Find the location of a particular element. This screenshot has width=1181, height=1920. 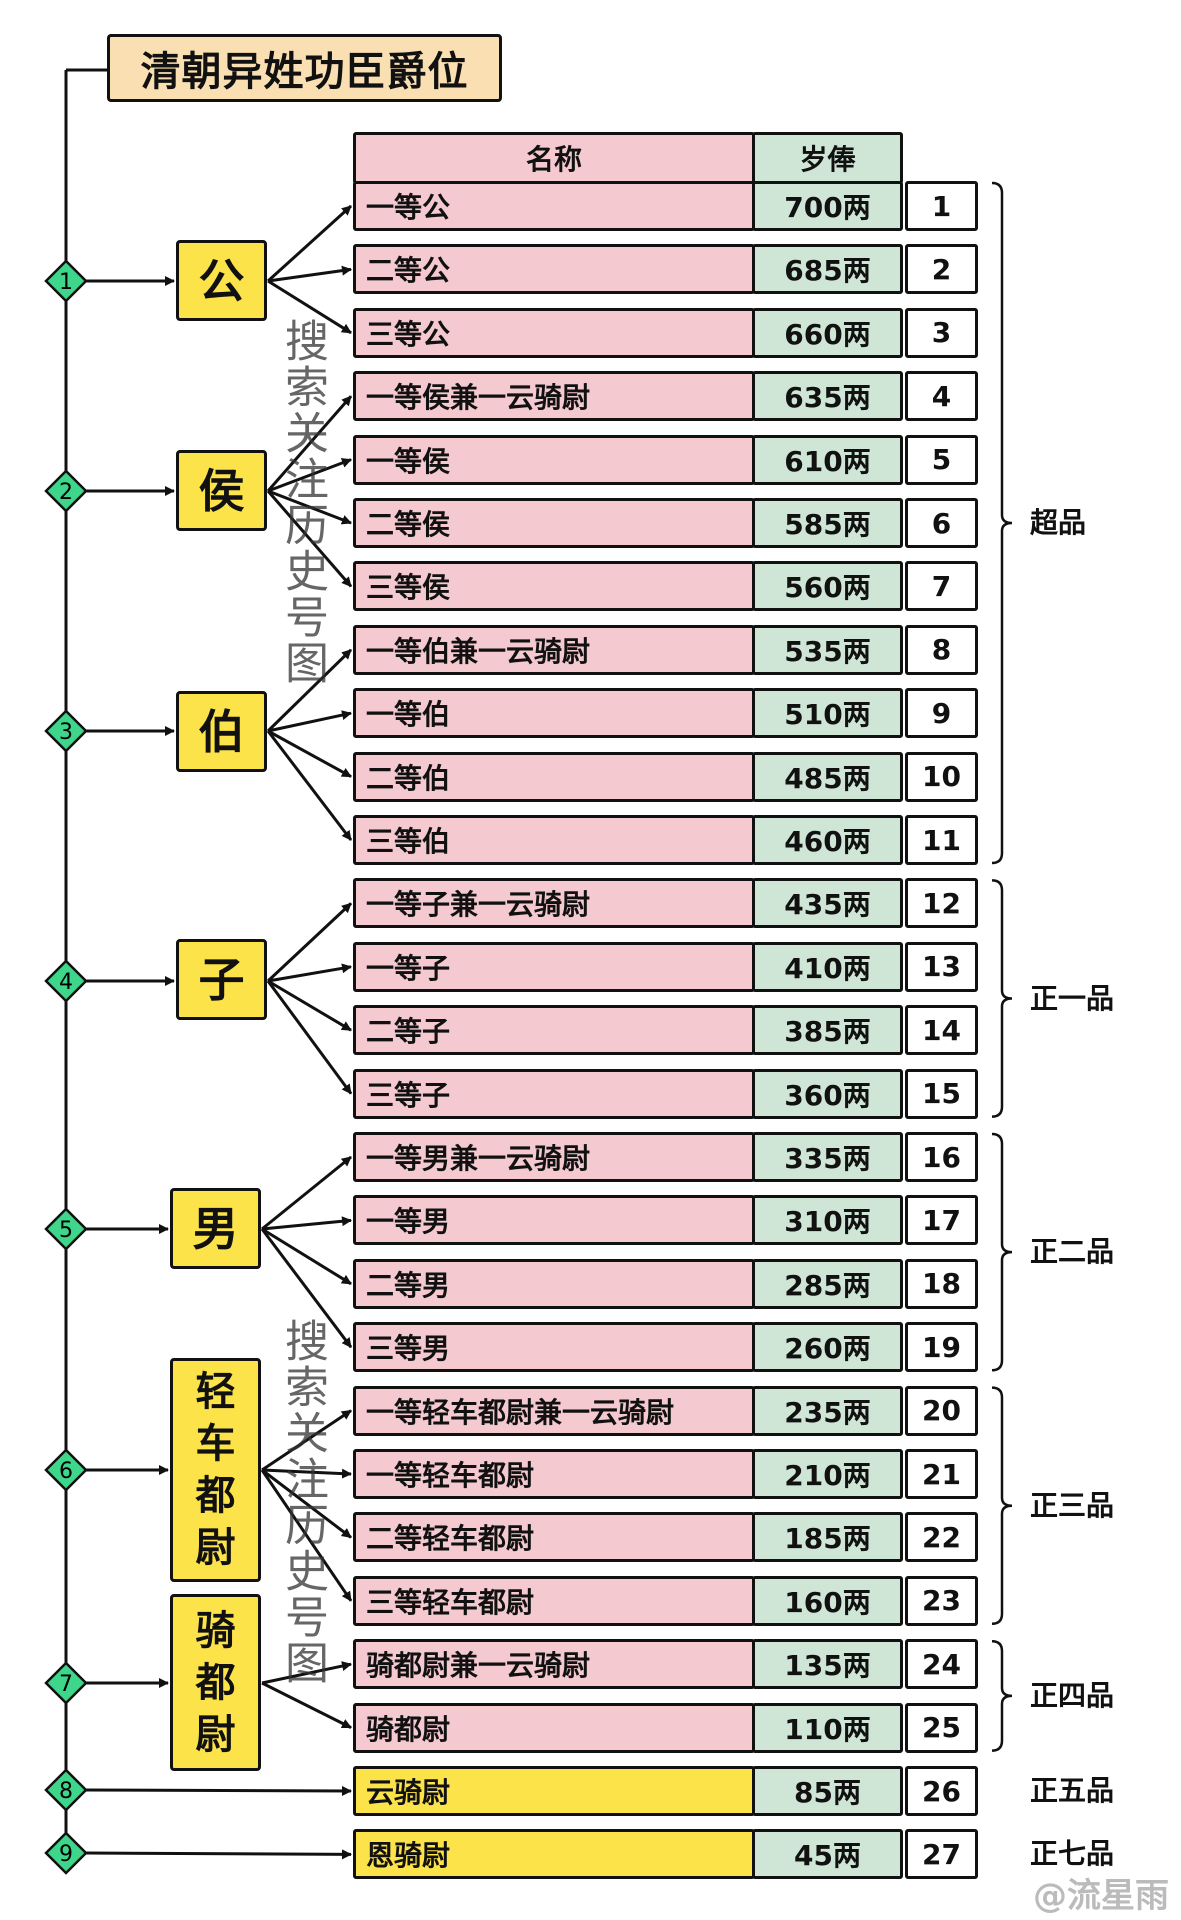

salary-cell: 635两 is located at coordinates (827, 396).